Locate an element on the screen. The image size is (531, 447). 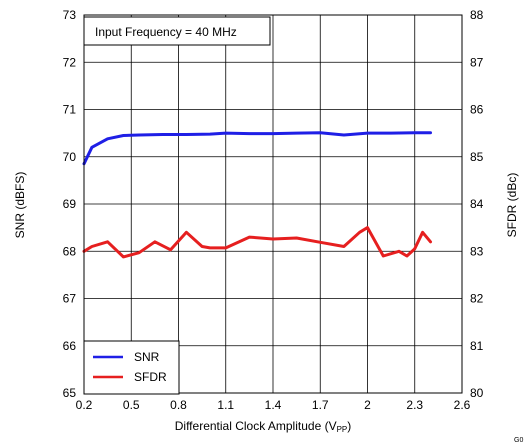
annotation-box is located at coordinates (177, 31).